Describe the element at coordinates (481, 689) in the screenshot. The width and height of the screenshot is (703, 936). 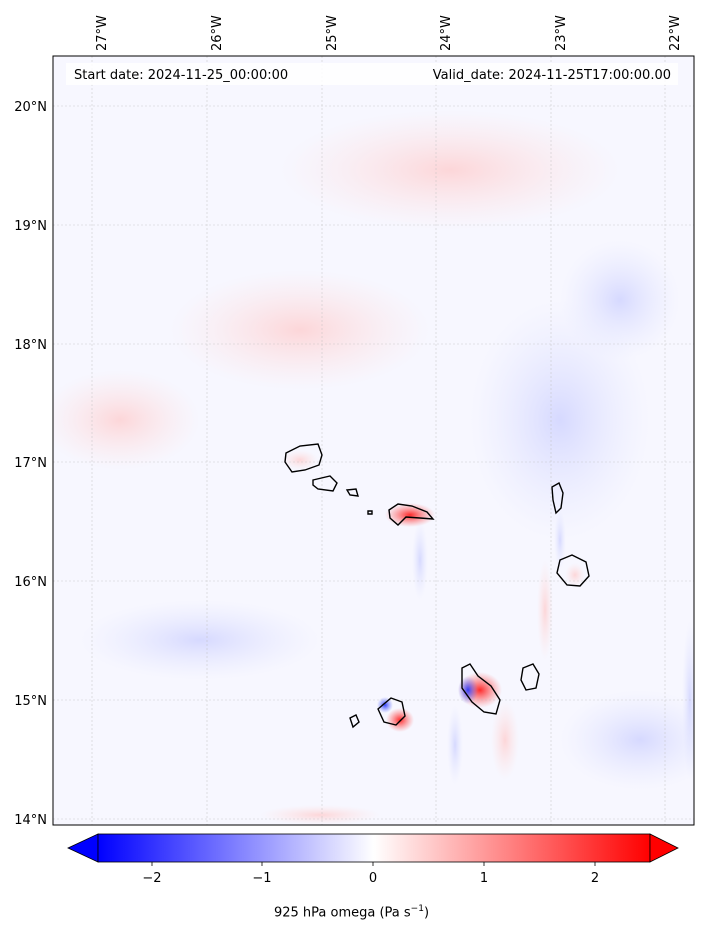
I see `island-santiago` at that location.